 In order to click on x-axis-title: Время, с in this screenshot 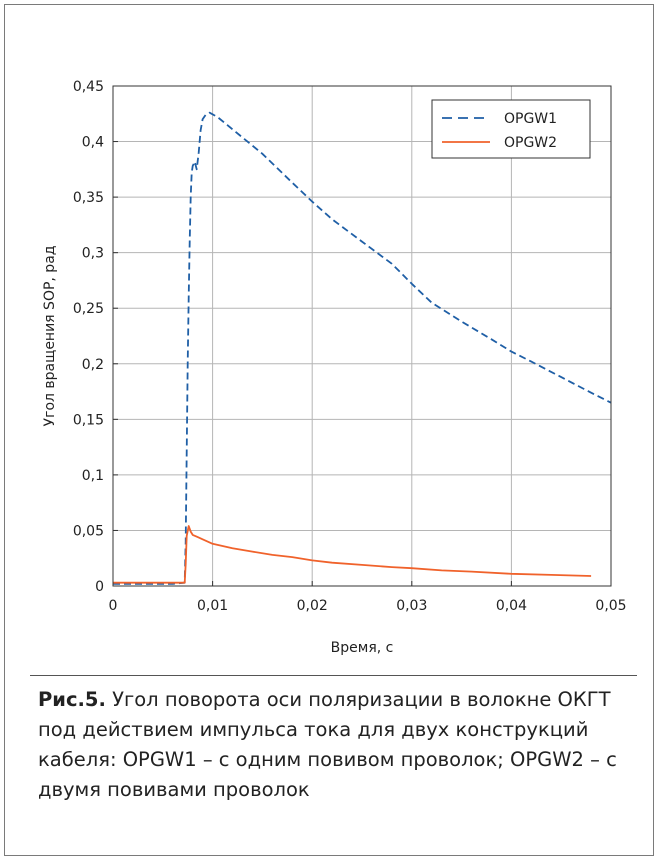, I will do `click(362, 648)`.